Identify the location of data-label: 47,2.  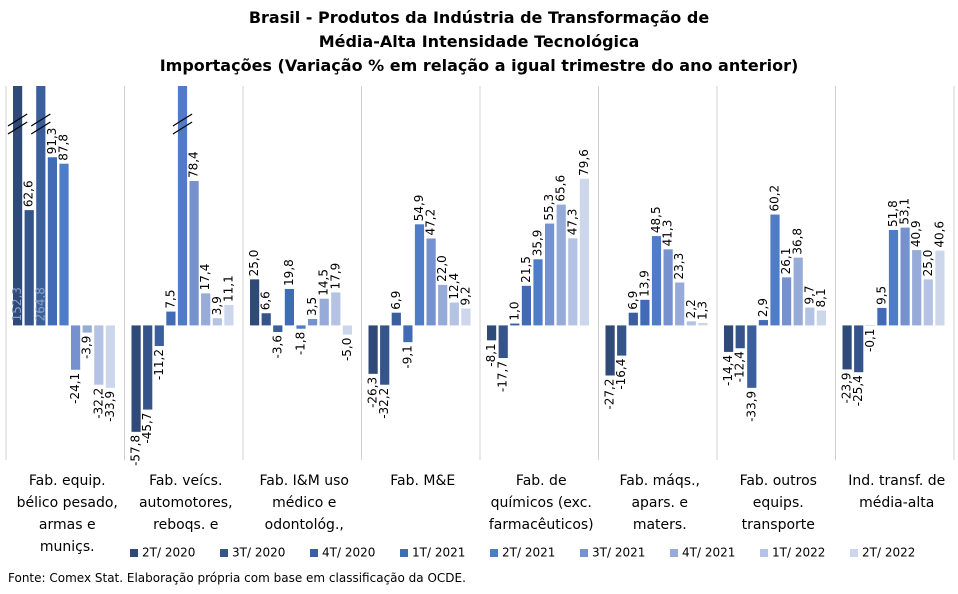
(431, 222).